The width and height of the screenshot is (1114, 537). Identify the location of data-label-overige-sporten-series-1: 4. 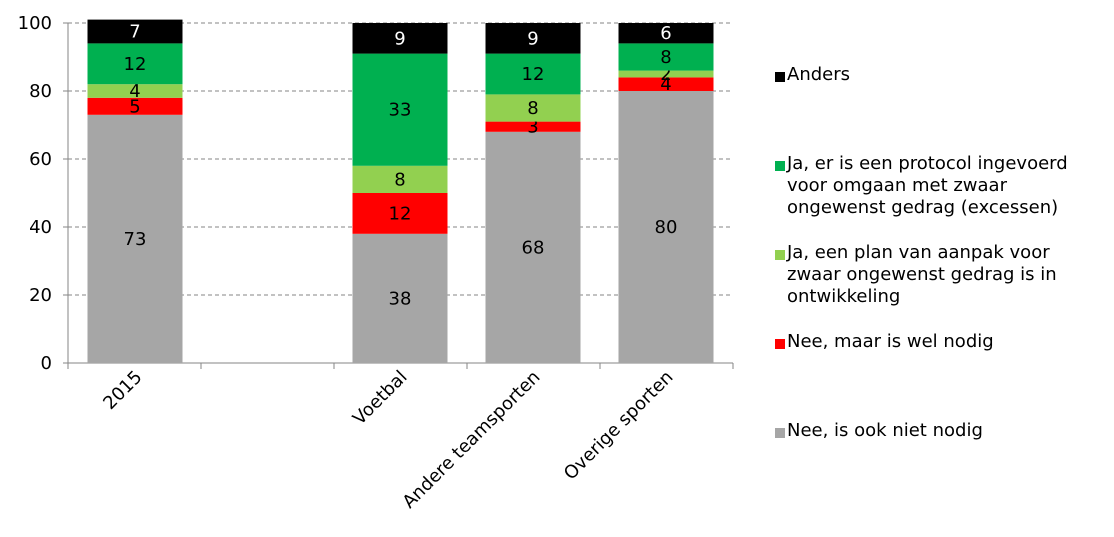
(665, 84).